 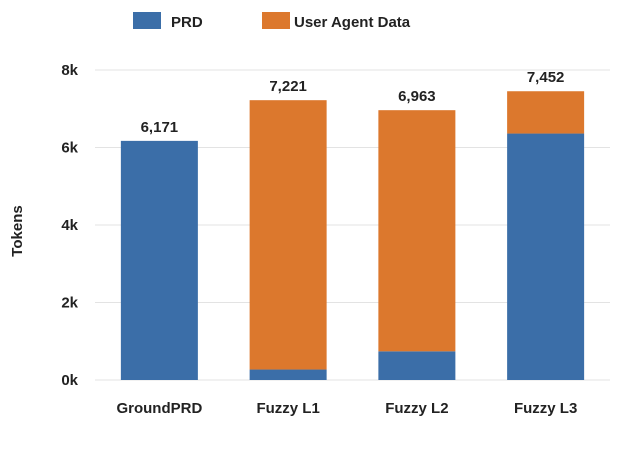 I want to click on total-label-0: 6,171, so click(x=160, y=127).